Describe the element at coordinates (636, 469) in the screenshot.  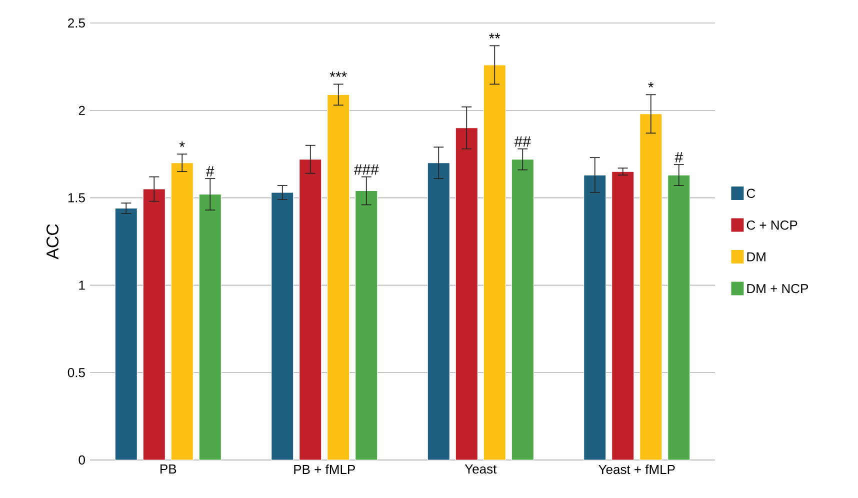
I see `x-tick-label: Yeast + fMLP` at that location.